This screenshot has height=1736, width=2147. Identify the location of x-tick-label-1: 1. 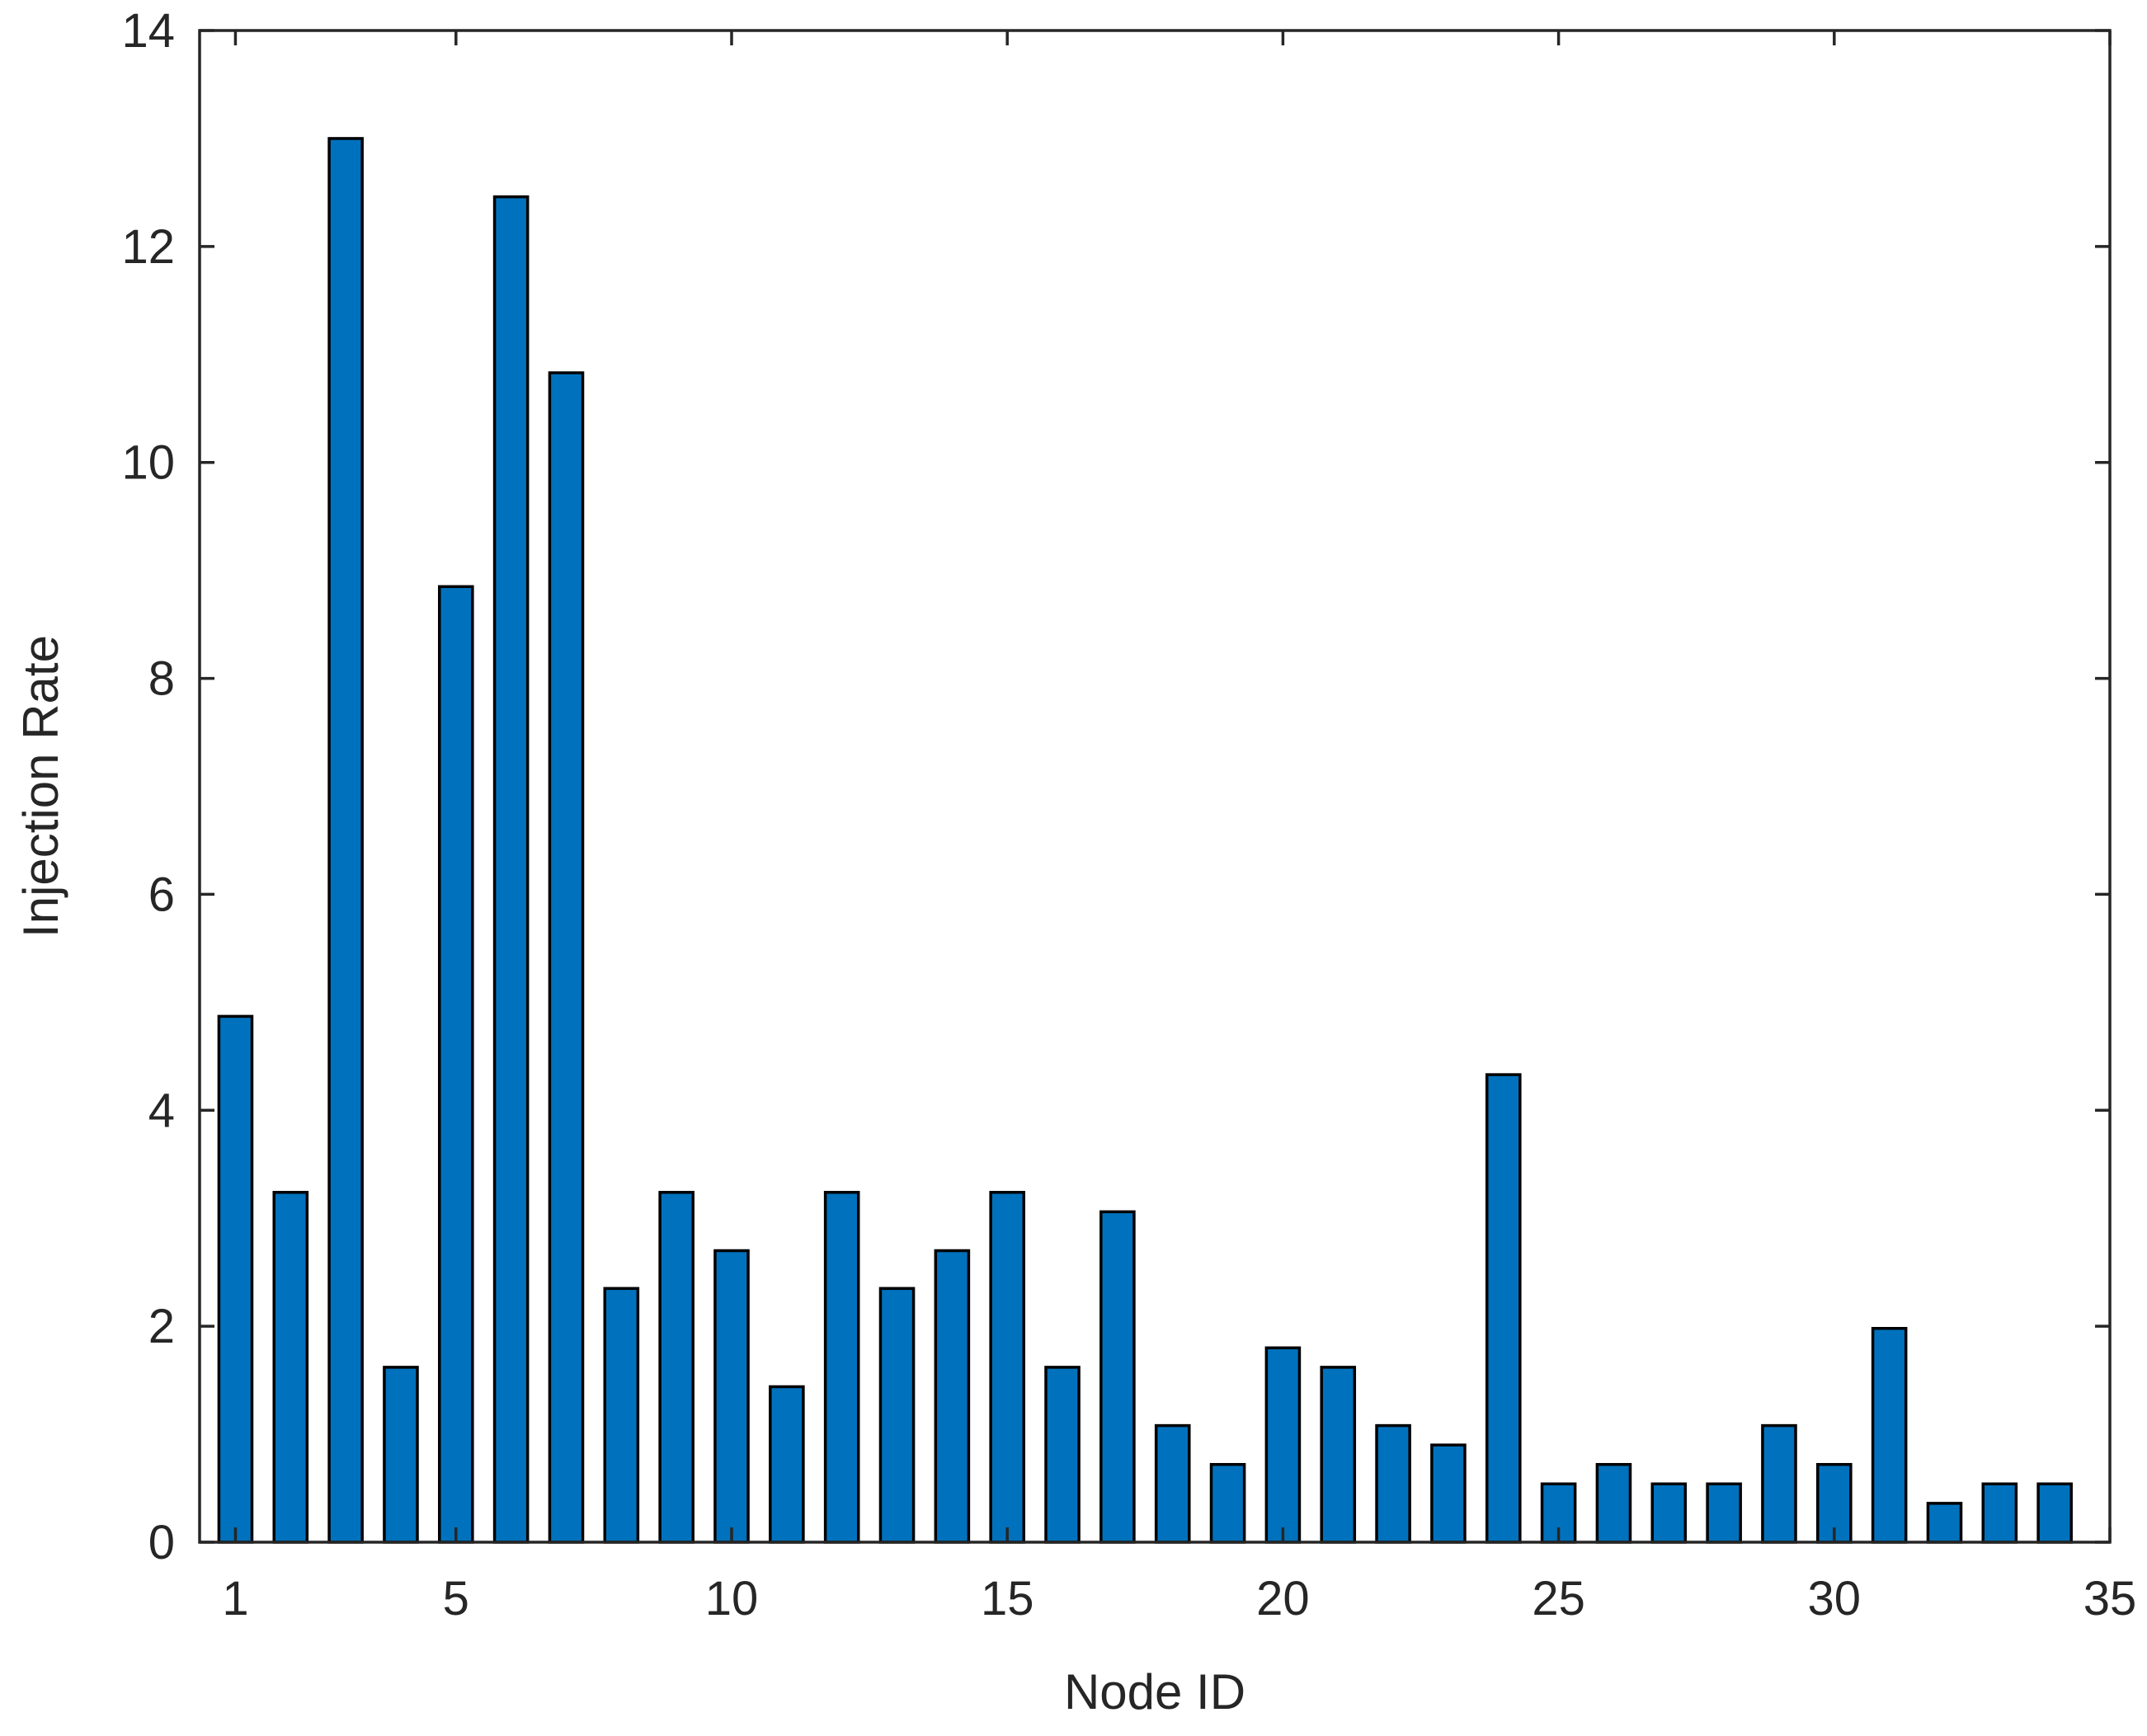
(235, 1598).